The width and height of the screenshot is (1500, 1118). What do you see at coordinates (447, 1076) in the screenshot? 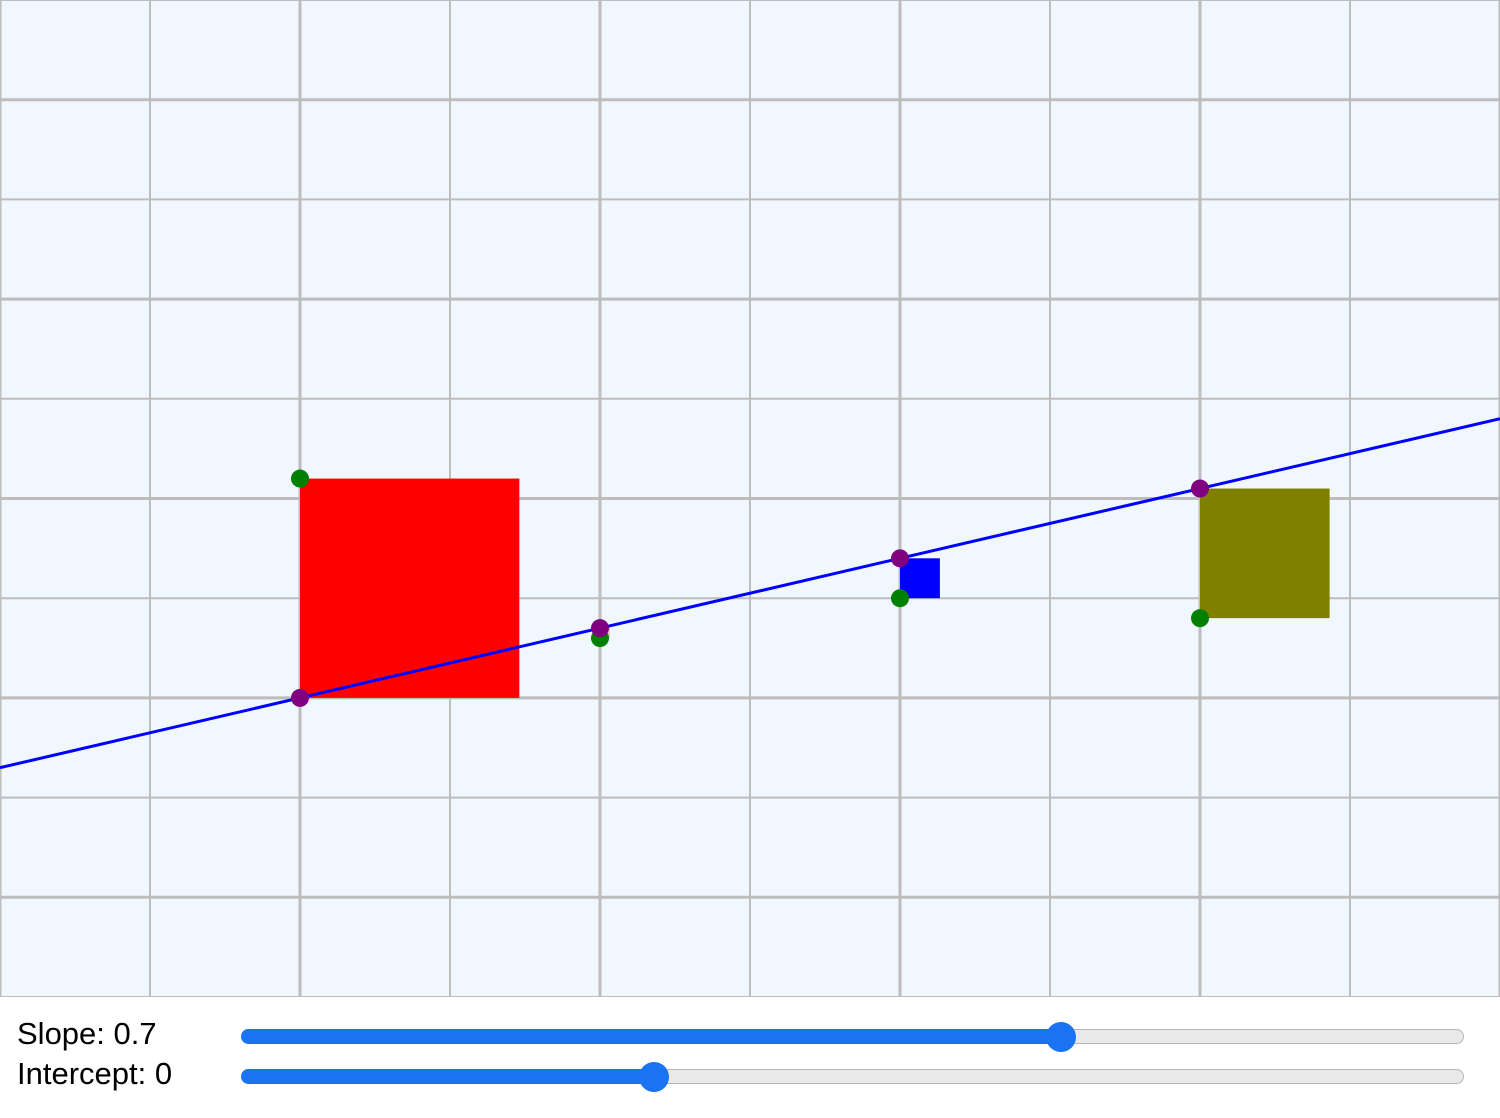
I see `intercept-slider-fill` at bounding box center [447, 1076].